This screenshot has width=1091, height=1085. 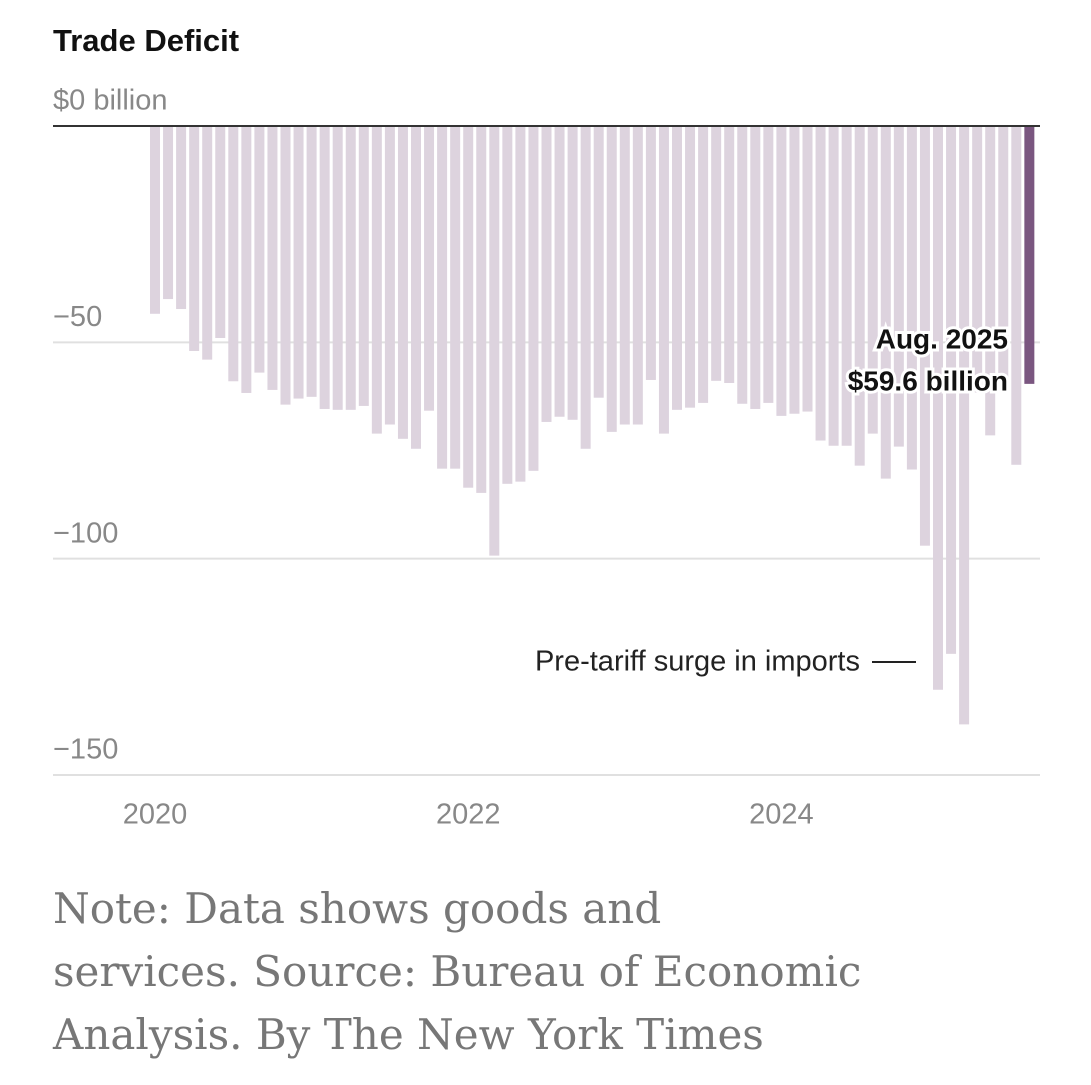 I want to click on x-tick-label: 2024, so click(x=781, y=815).